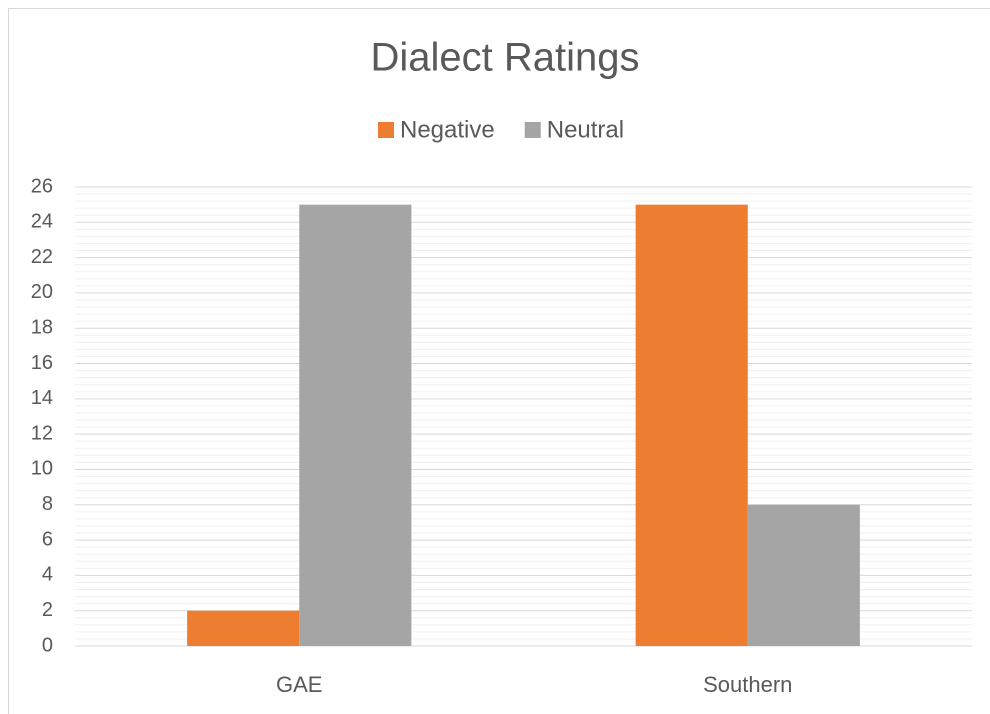 The height and width of the screenshot is (714, 990). Describe the element at coordinates (42, 363) in the screenshot. I see `y-tick-label: 16` at that location.